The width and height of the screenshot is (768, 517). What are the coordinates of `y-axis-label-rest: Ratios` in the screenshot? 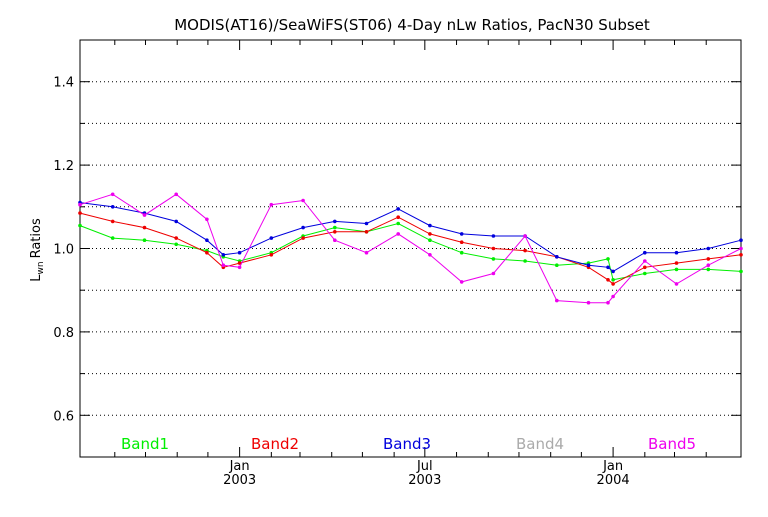 It's located at (36, 238).